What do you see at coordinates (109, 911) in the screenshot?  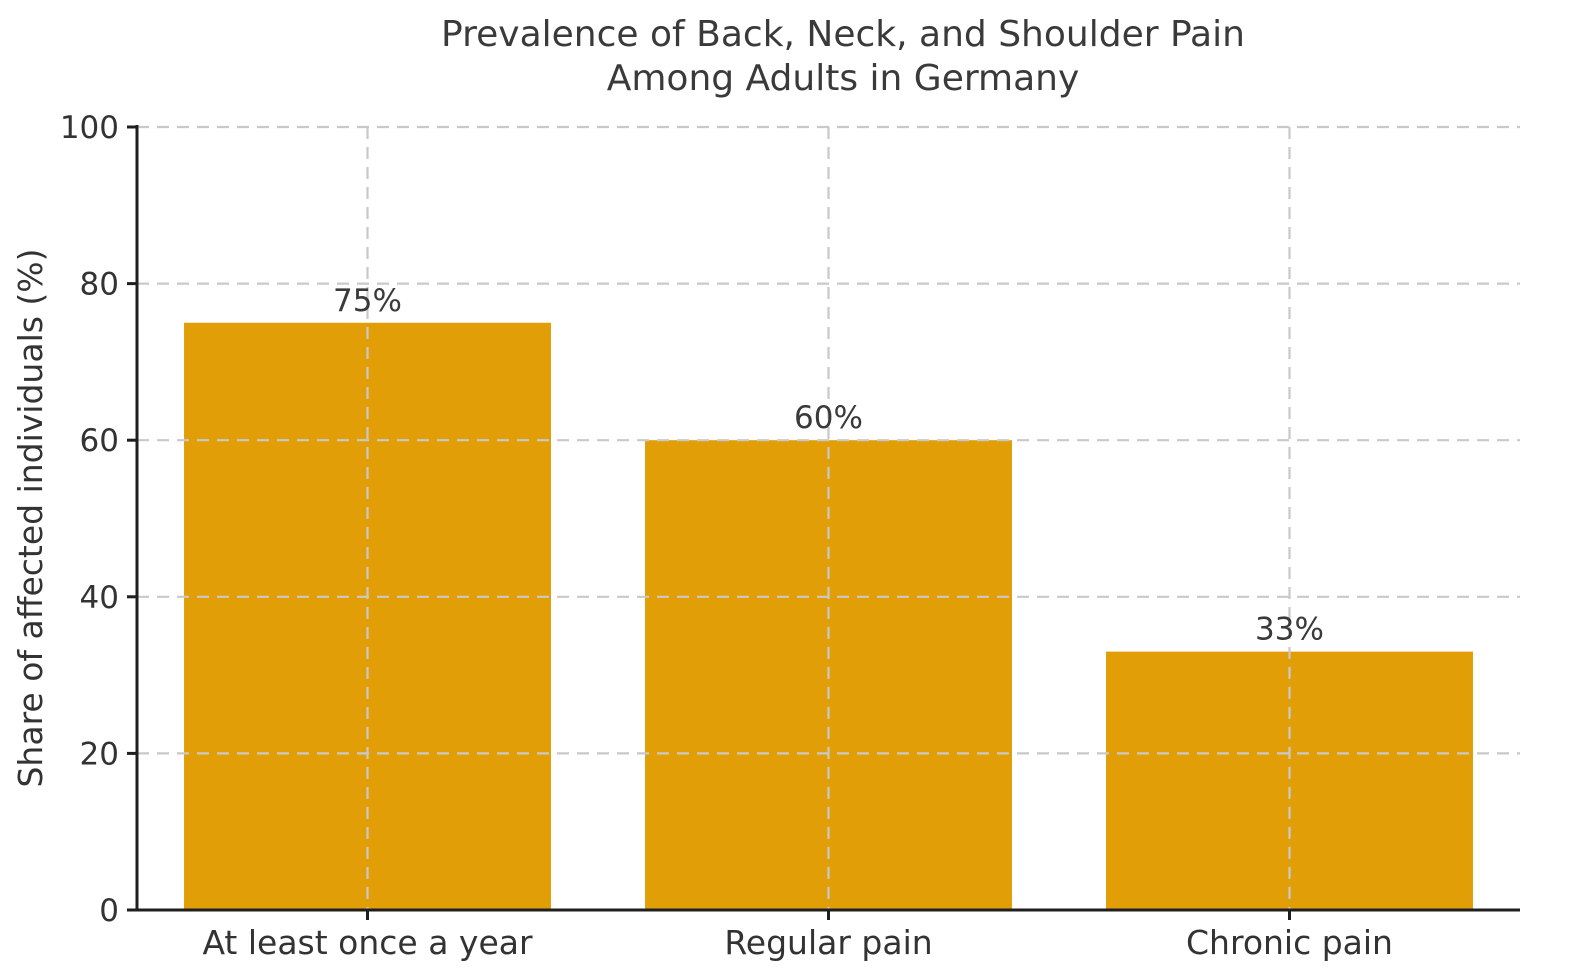 I see `y-tick-label-0: 0` at bounding box center [109, 911].